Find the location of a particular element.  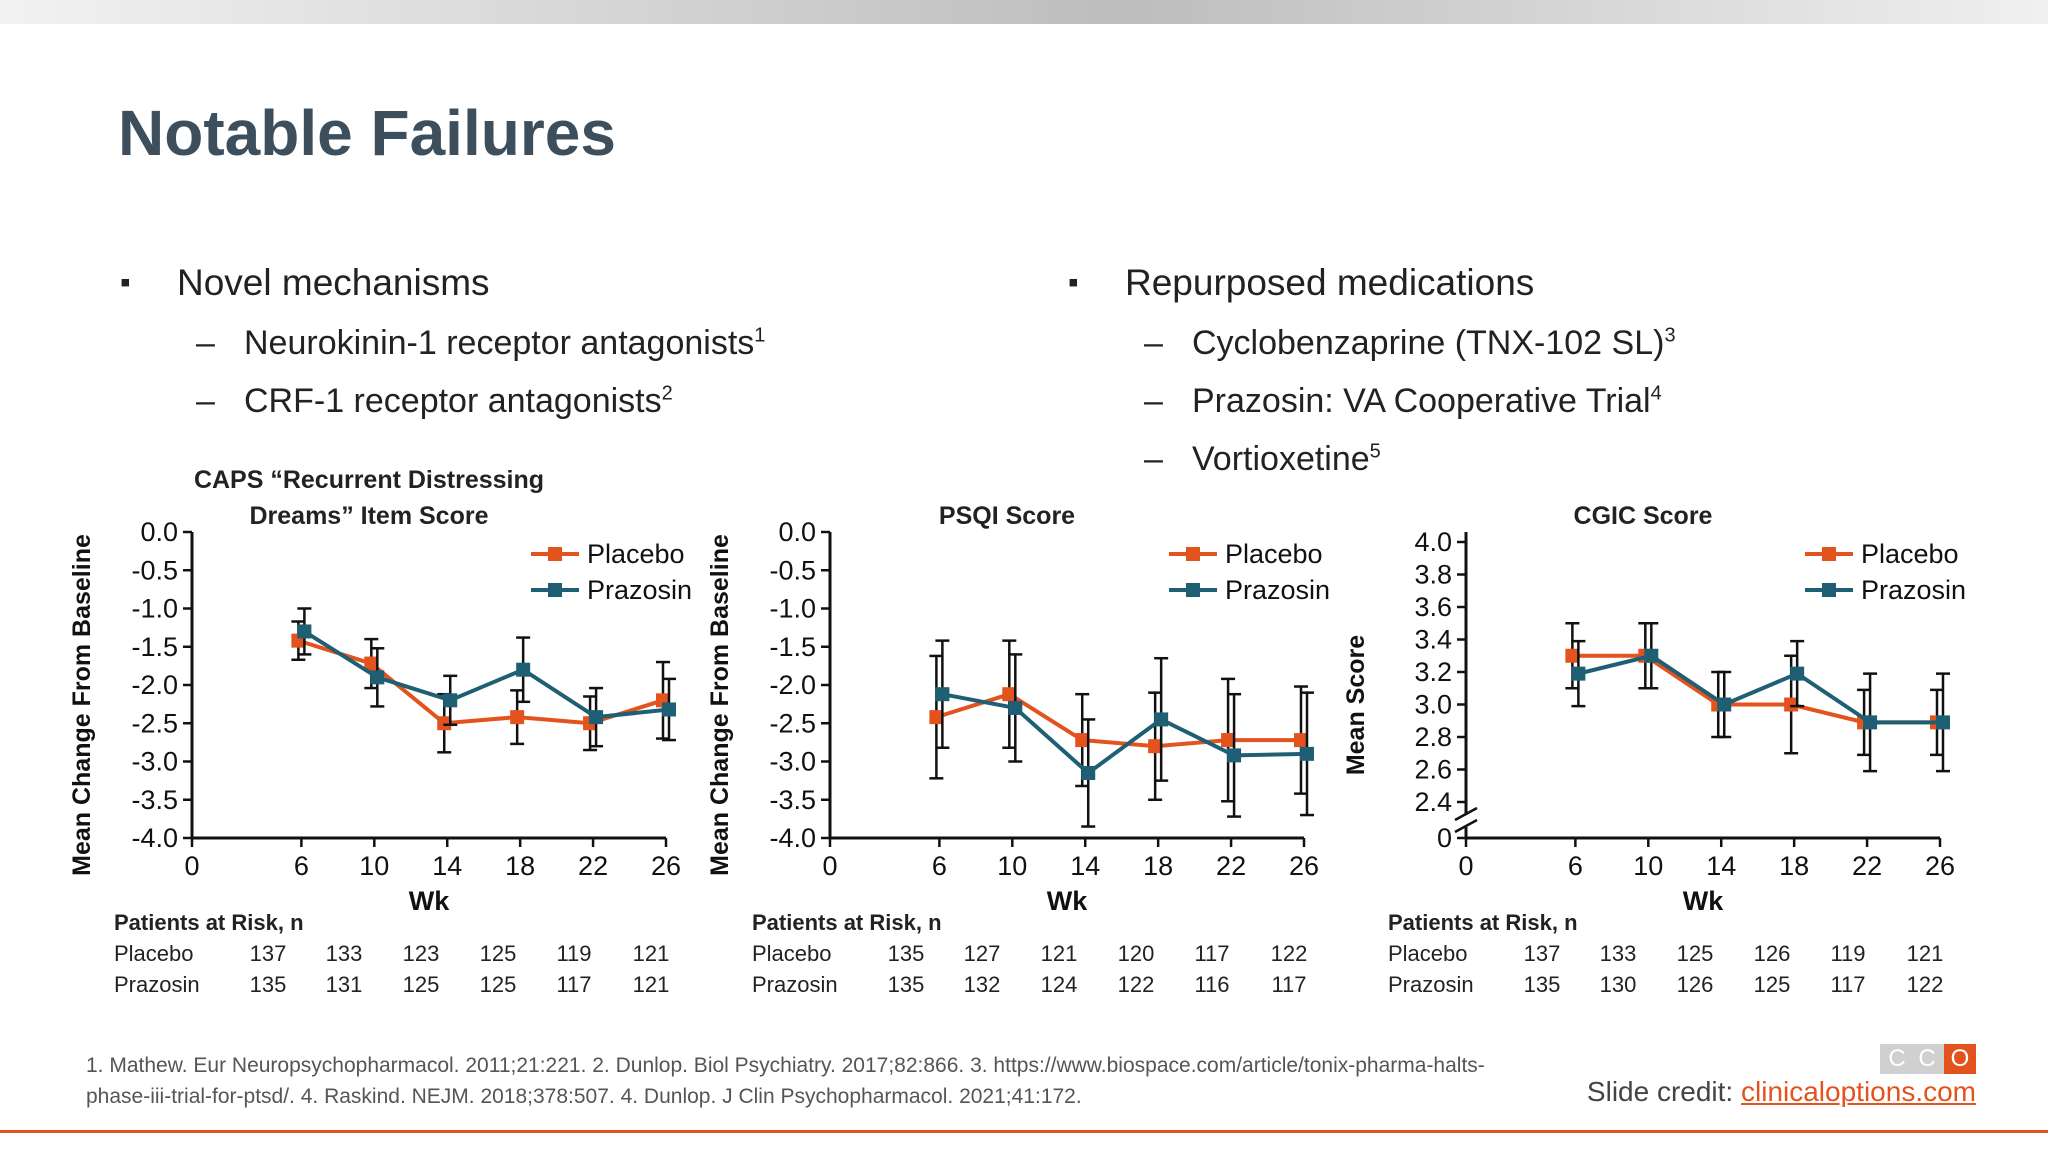

sub-bullet: – Prazosin: VA Cooperative Trial4 is located at coordinates (1372, 401).